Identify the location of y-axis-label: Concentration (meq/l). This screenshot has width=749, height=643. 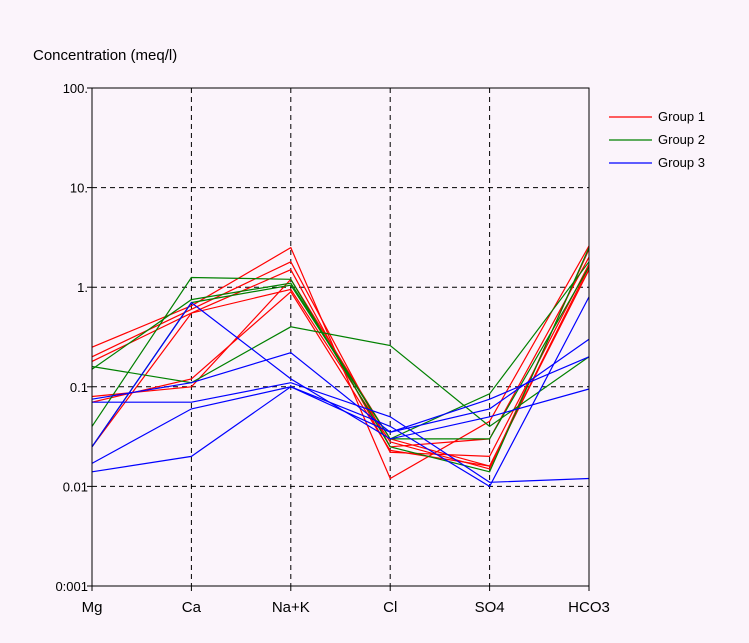
(105, 55).